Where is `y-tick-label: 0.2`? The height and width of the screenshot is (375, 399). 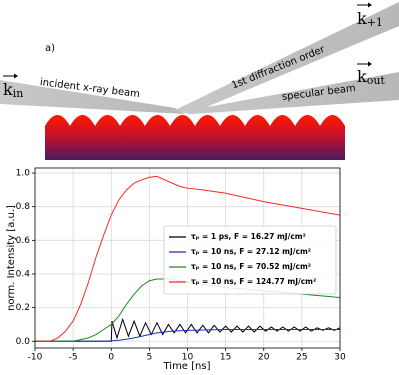 y-tick-label: 0.2 is located at coordinates (23, 308).